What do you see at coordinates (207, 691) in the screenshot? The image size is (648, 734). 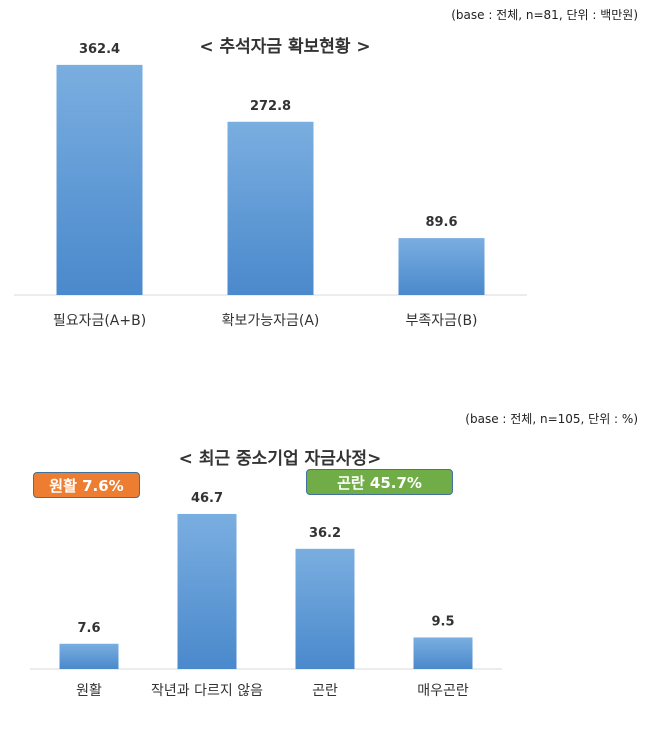 I see `category-label: 작년과 다르지 않음` at bounding box center [207, 691].